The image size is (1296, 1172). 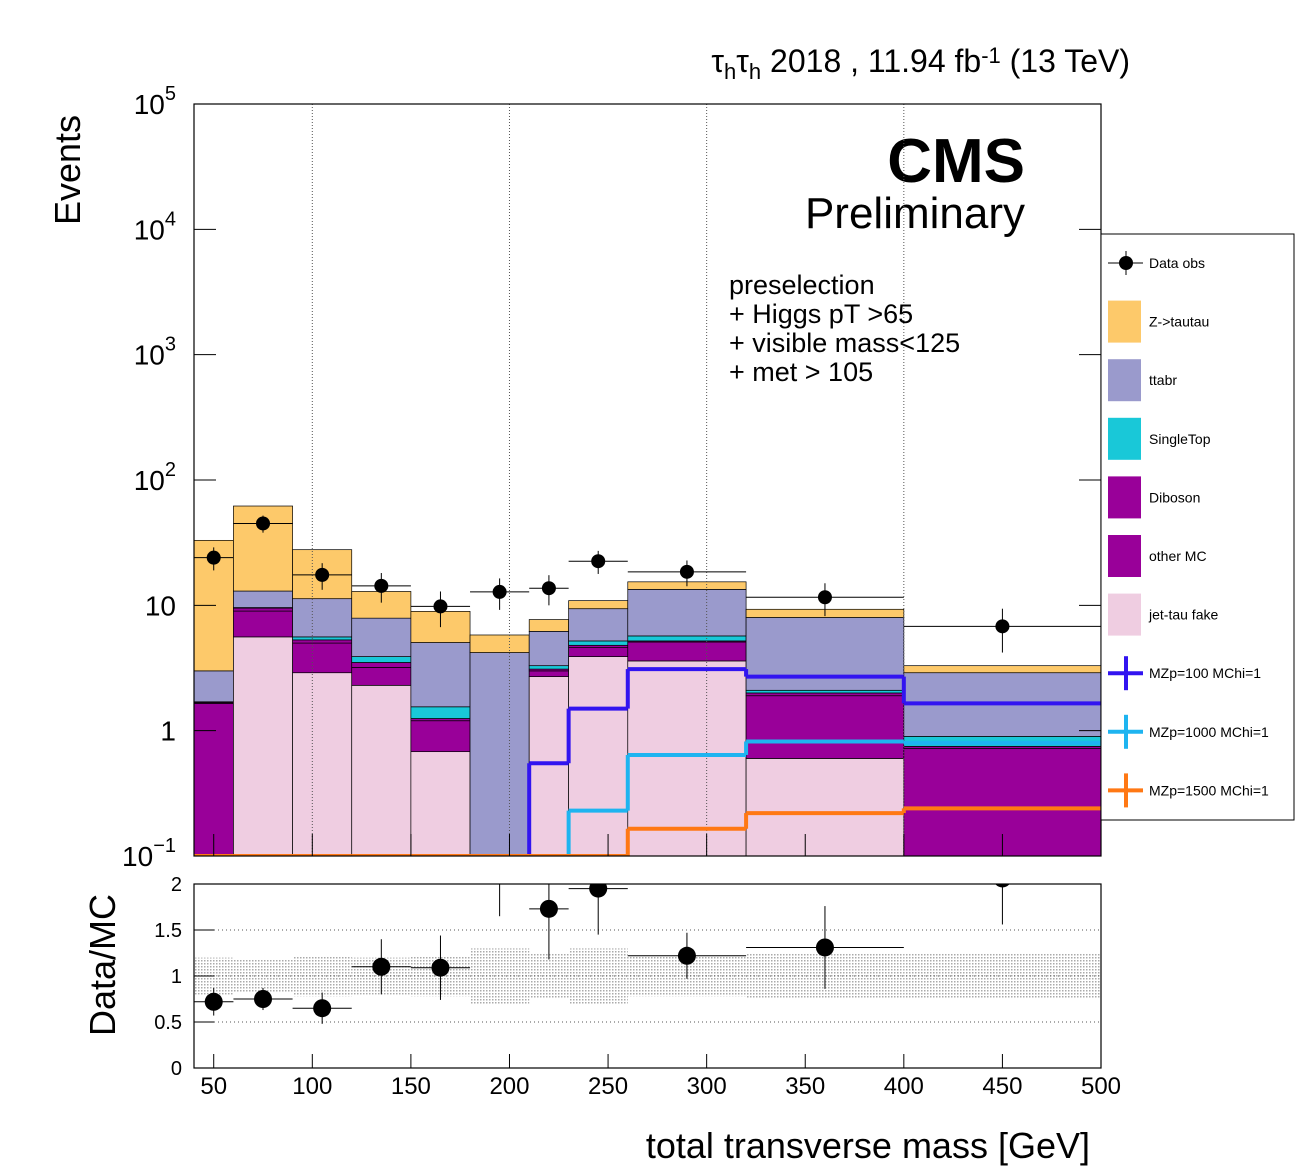 I want to click on legend-label: ttabr, so click(x=1163, y=380).